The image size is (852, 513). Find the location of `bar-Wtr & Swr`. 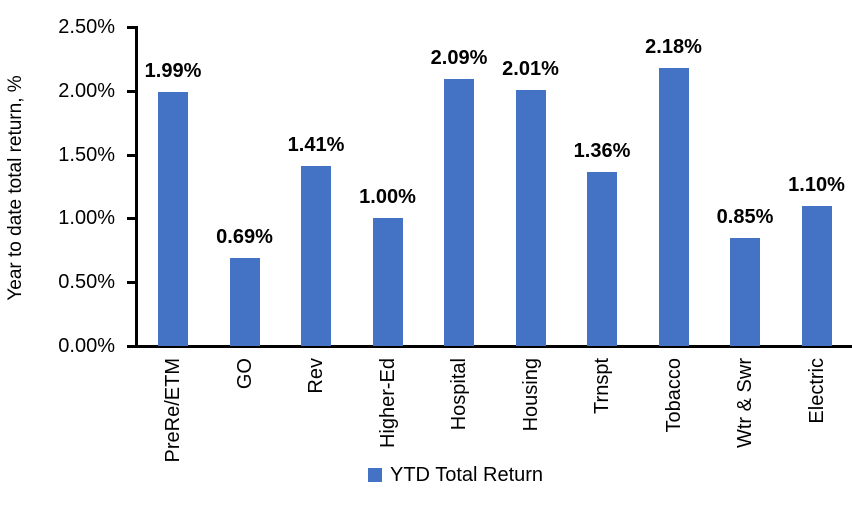

bar-Wtr & Swr is located at coordinates (745, 292).